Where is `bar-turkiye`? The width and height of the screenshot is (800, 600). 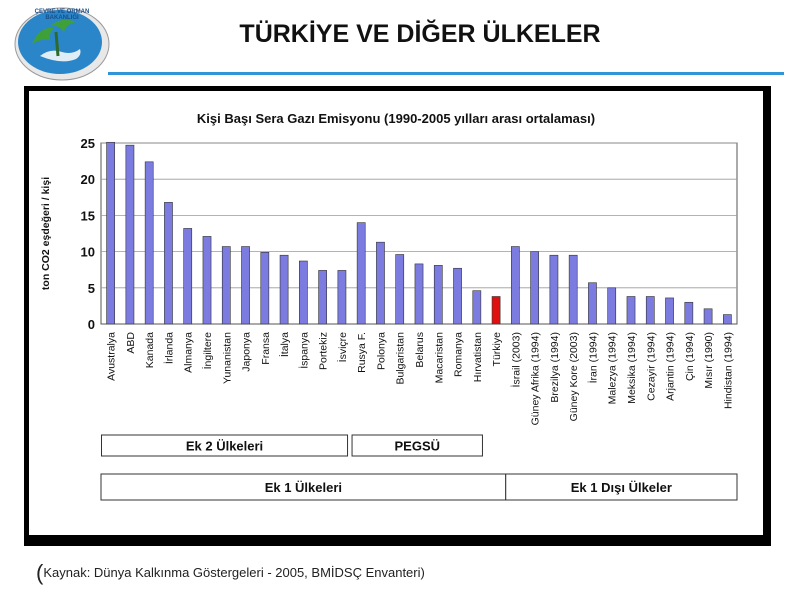 bar-turkiye is located at coordinates (496, 310).